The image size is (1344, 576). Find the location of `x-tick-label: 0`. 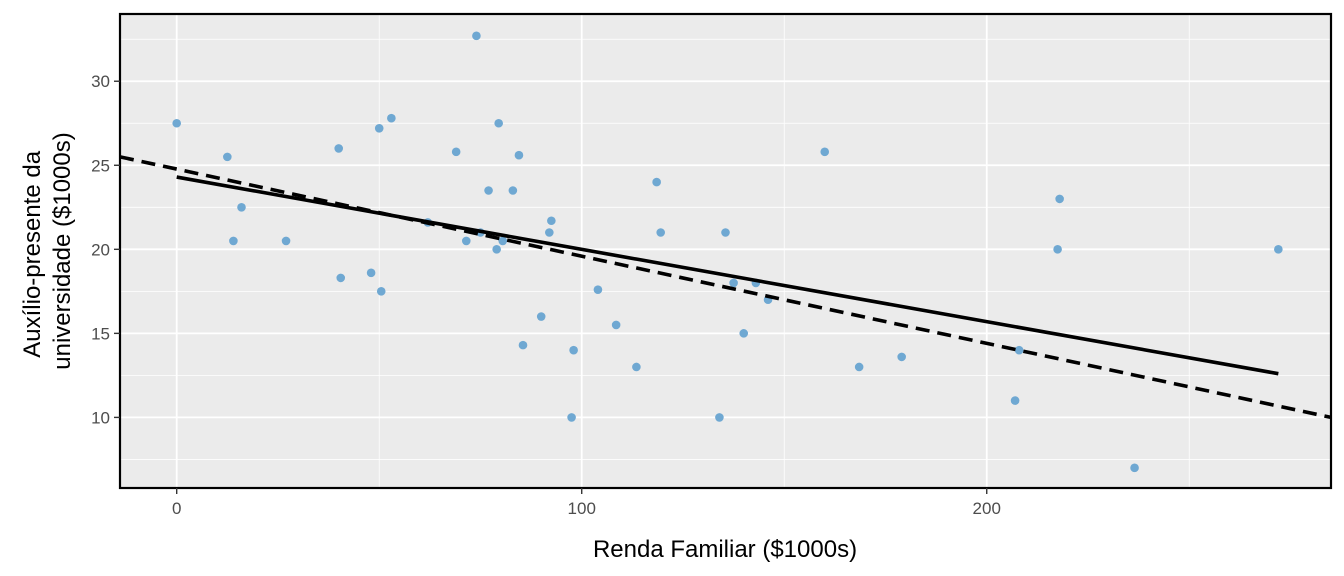

x-tick-label: 0 is located at coordinates (176, 508).